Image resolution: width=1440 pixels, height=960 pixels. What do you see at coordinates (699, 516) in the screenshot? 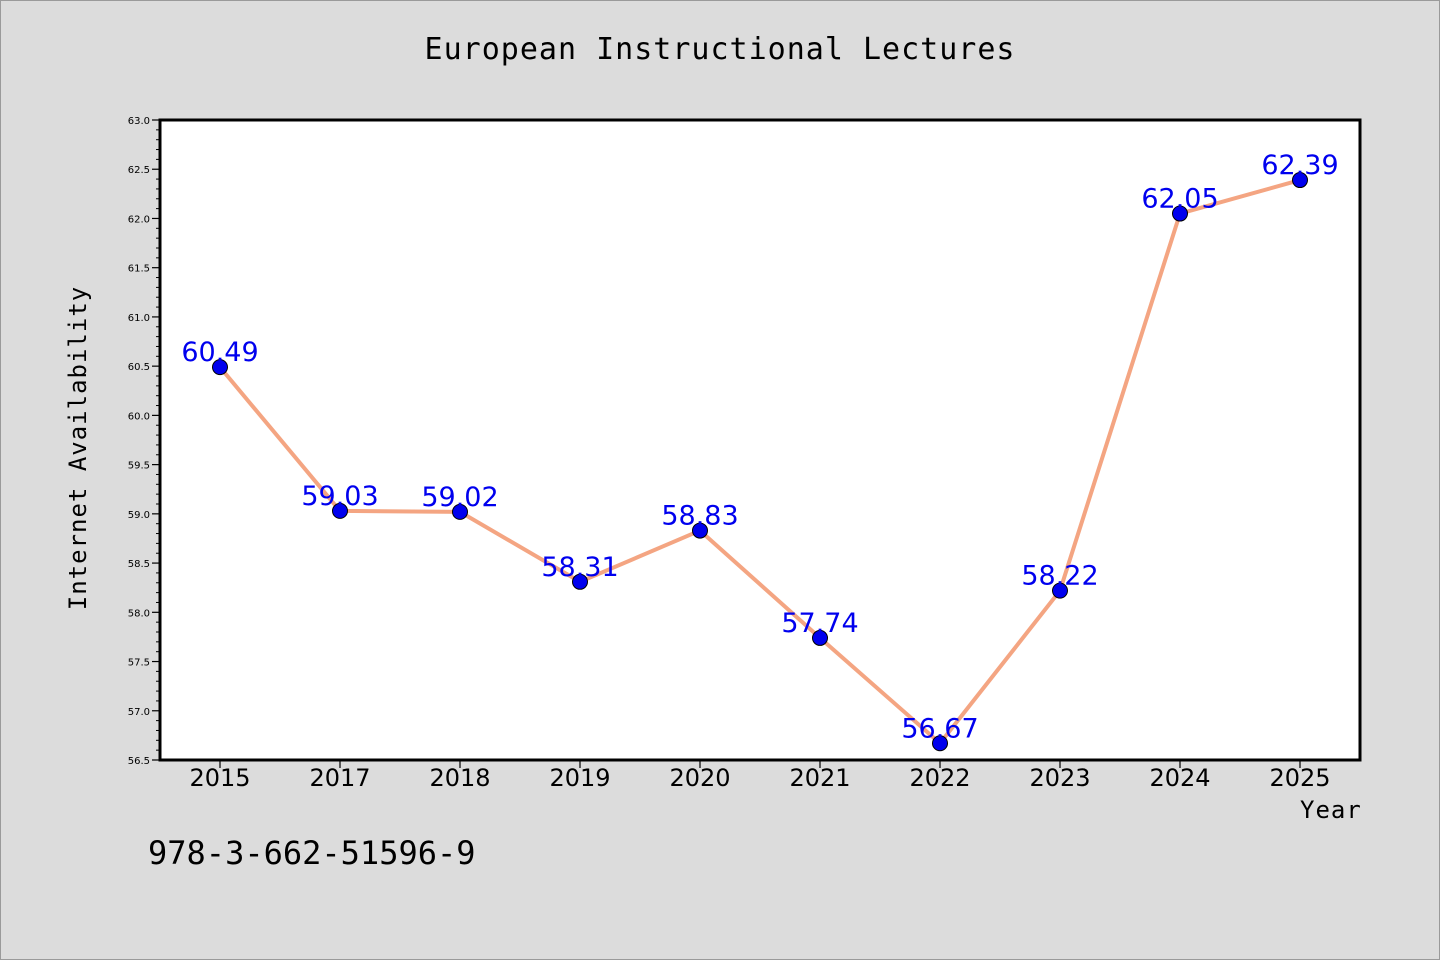
I see `data-label: 58.83` at bounding box center [699, 516].